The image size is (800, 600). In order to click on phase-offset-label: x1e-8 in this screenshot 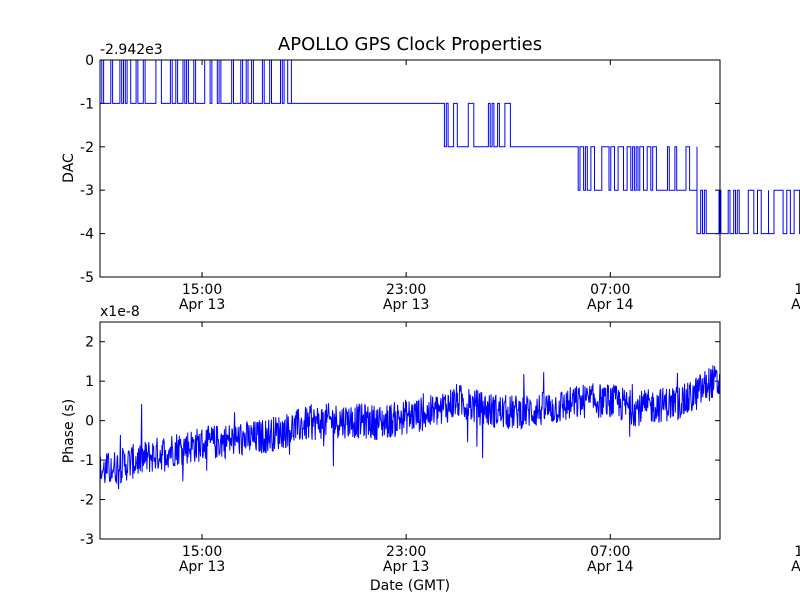, I will do `click(120, 312)`.